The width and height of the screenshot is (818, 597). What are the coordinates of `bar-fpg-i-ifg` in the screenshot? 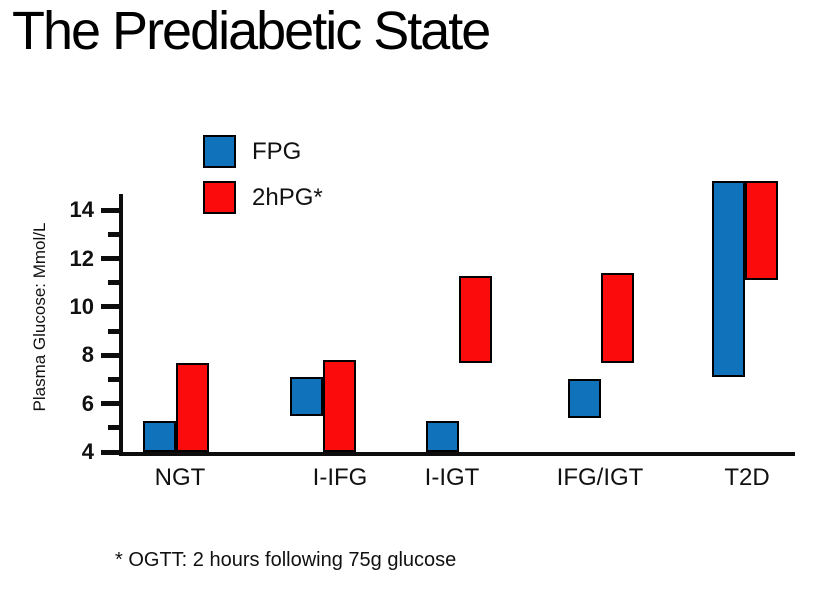 It's located at (306, 396).